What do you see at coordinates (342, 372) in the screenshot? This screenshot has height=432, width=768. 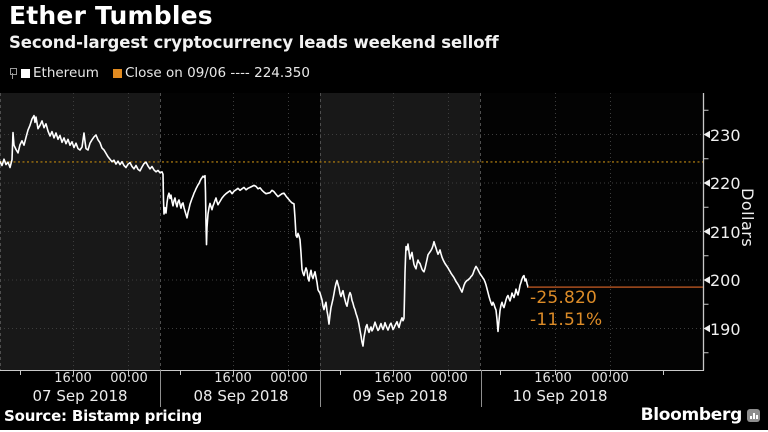 I see `x-axis-ticks` at bounding box center [342, 372].